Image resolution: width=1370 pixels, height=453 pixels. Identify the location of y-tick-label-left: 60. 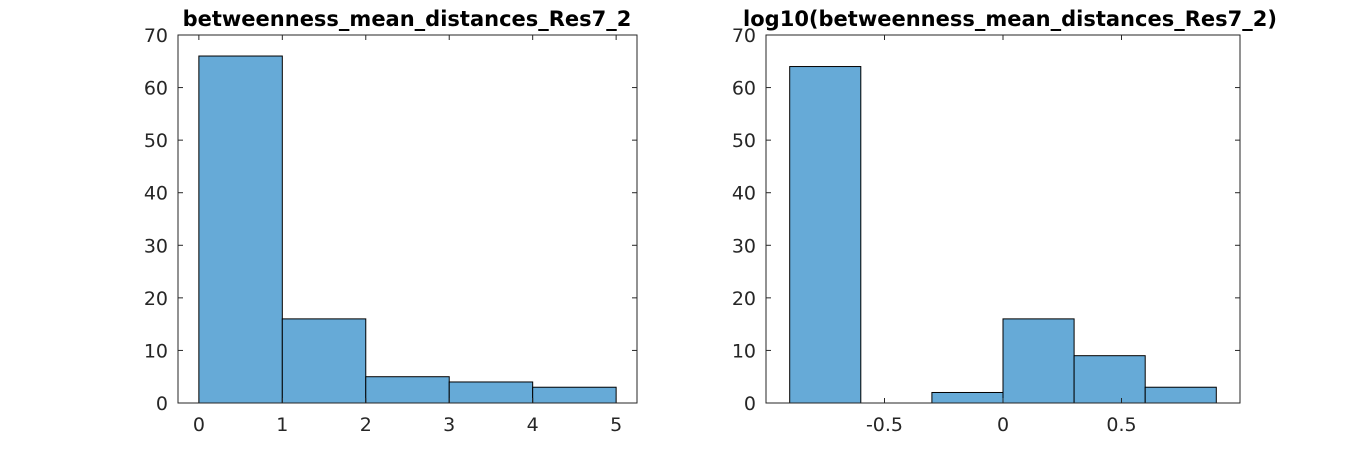
(156, 89).